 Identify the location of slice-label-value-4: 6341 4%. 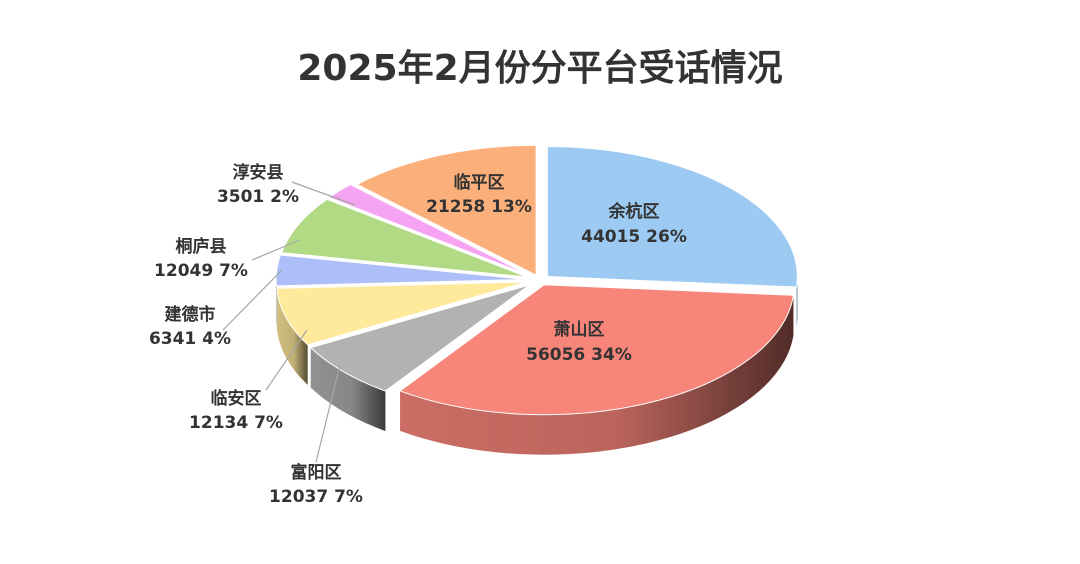
(190, 339).